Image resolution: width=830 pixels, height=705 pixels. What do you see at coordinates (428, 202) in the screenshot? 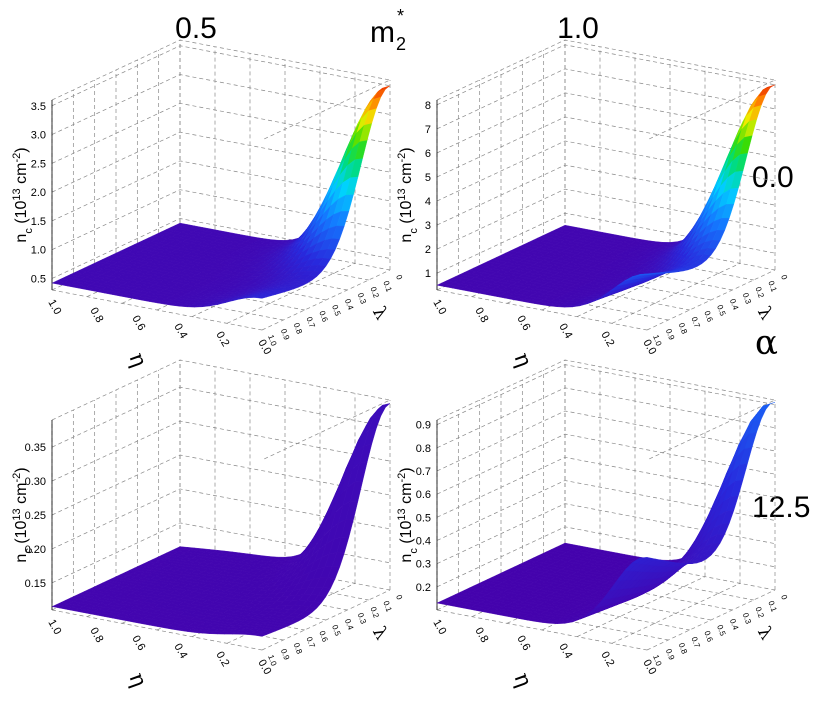
I see `z-tick-label: 4` at bounding box center [428, 202].